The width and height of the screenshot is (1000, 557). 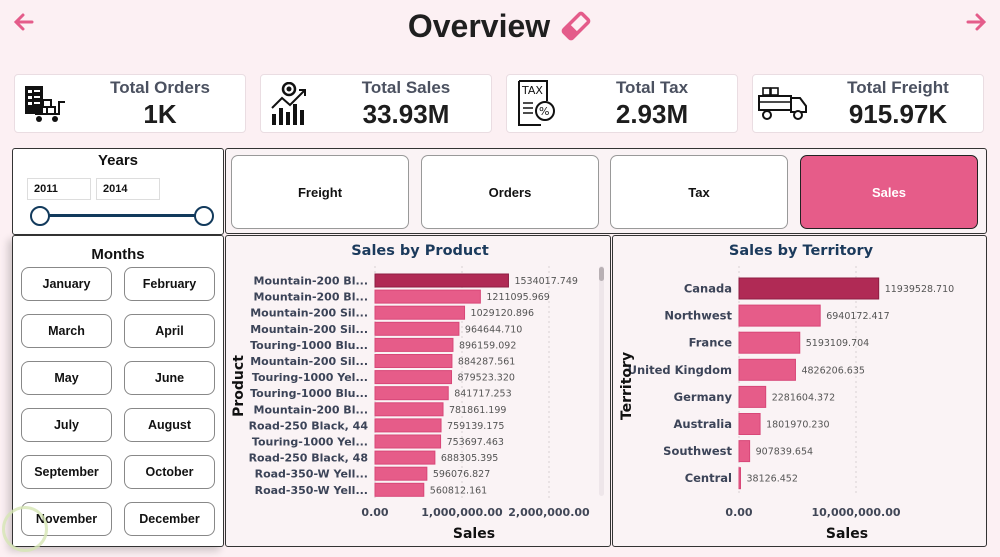 What do you see at coordinates (309, 425) in the screenshot?
I see `category-label: Road-250 Black, 44` at bounding box center [309, 425].